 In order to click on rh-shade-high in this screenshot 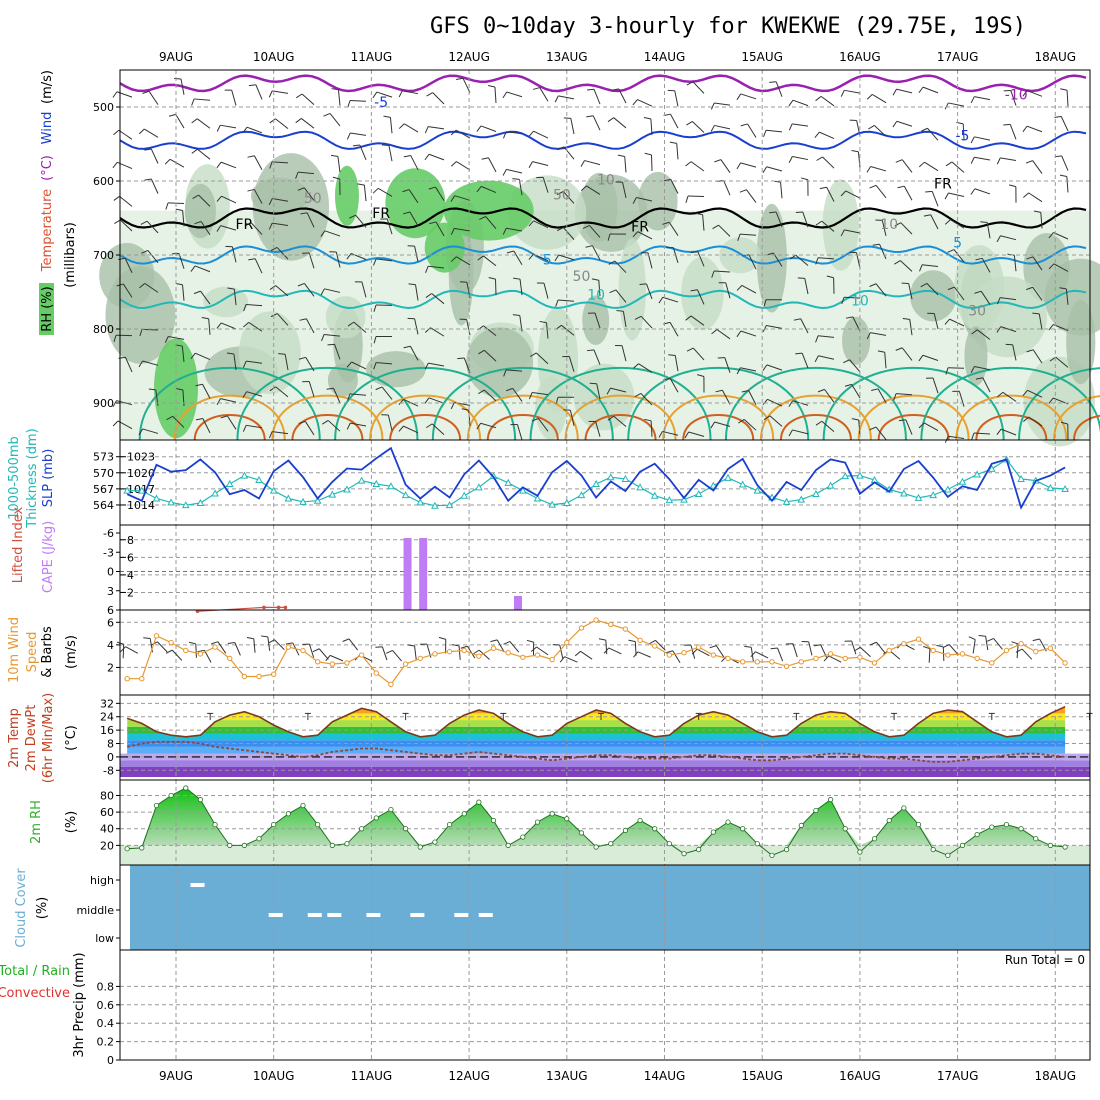, I will do `click(346, 195)`.